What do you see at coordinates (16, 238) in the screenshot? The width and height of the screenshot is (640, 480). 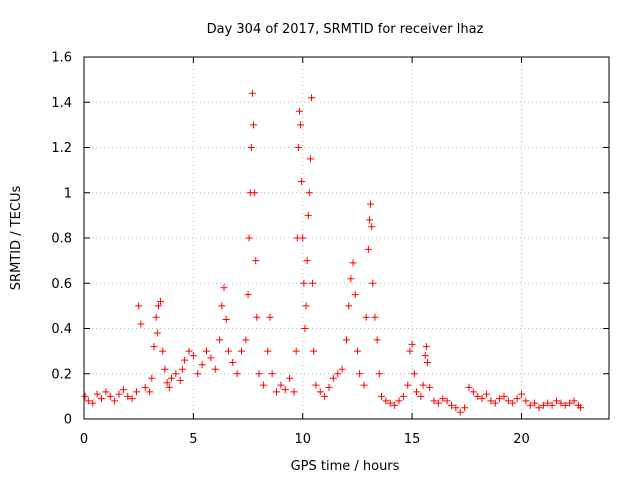 I see `y-axis-label: SRMTID / TECUs` at bounding box center [16, 238].